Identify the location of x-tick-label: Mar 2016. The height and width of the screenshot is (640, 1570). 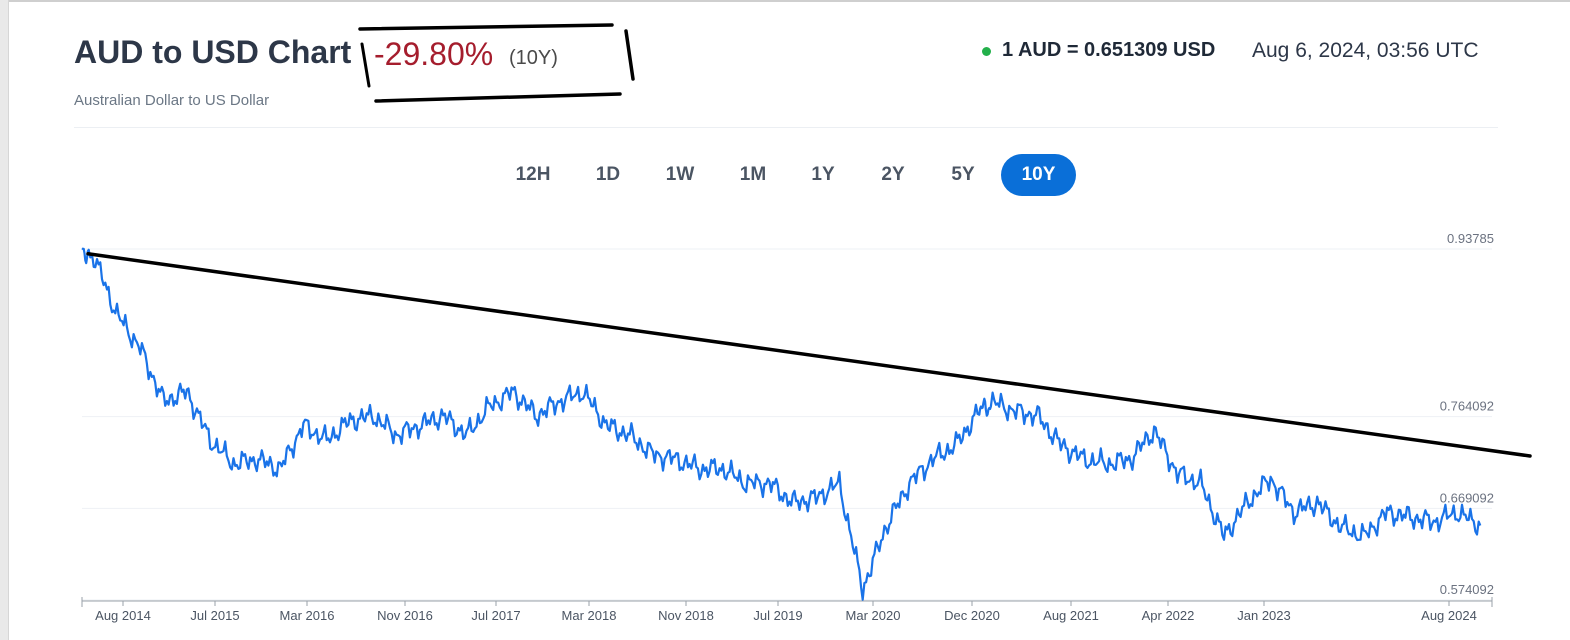
(307, 615).